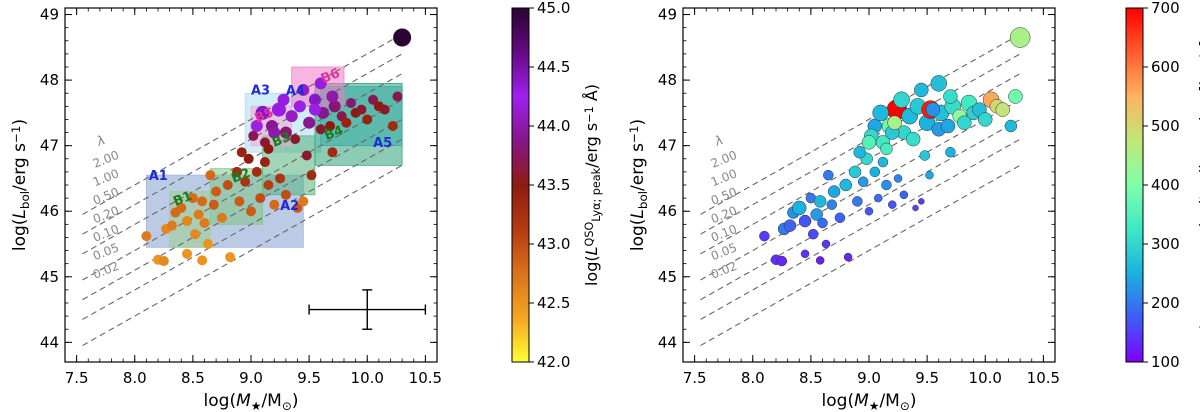 The height and width of the screenshot is (412, 1200). I want to click on bin-label-b2: B2, so click(240, 176).